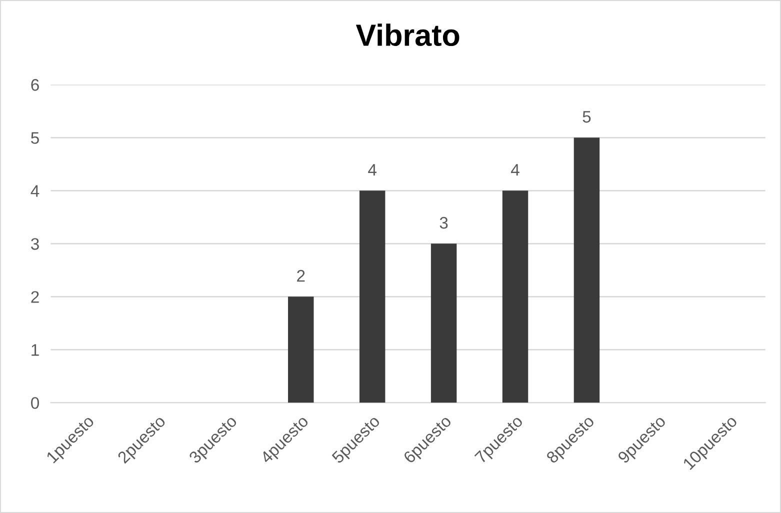  I want to click on y-tick-label: 1, so click(35, 350).